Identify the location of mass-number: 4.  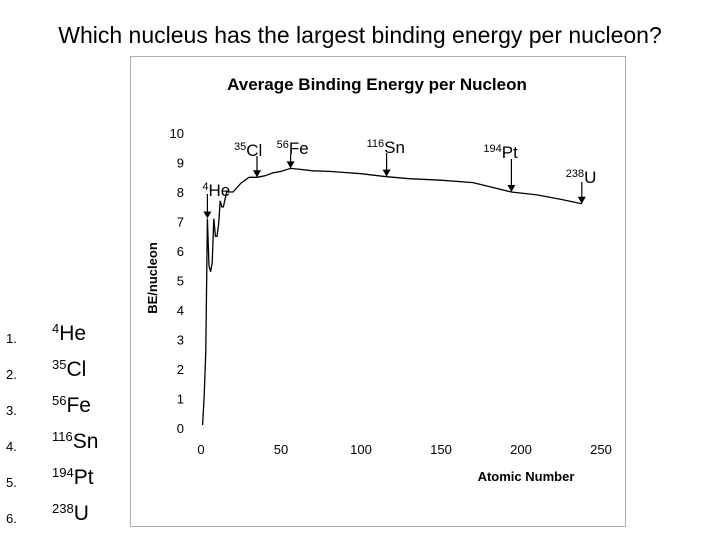
(56, 328).